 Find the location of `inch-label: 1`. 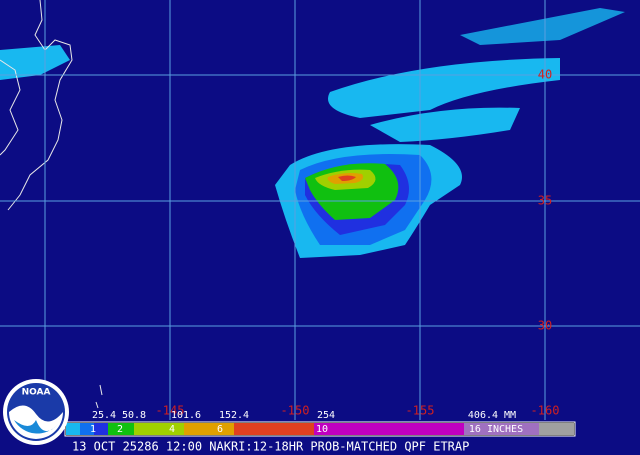

inch-label: 1 is located at coordinates (93, 429).